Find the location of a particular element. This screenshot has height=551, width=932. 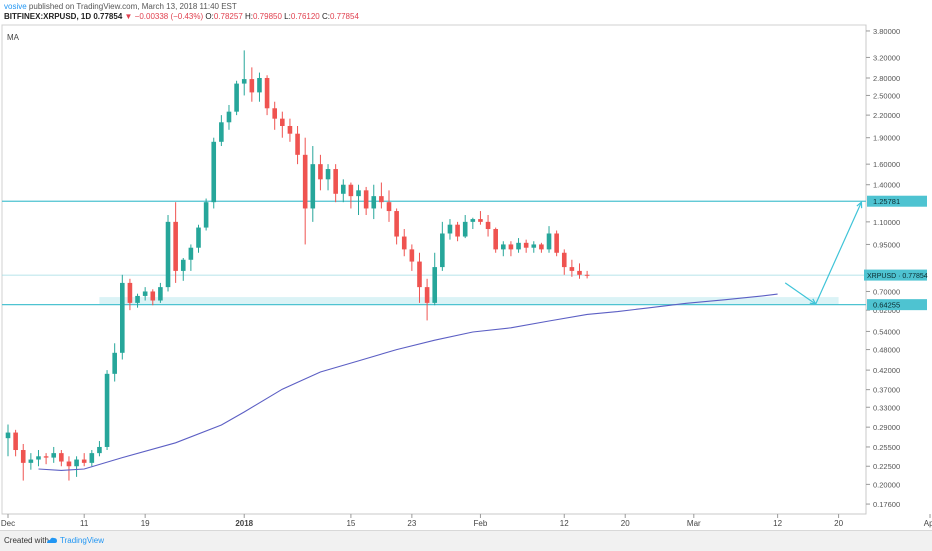

x-tick-label: 23 is located at coordinates (411, 523).